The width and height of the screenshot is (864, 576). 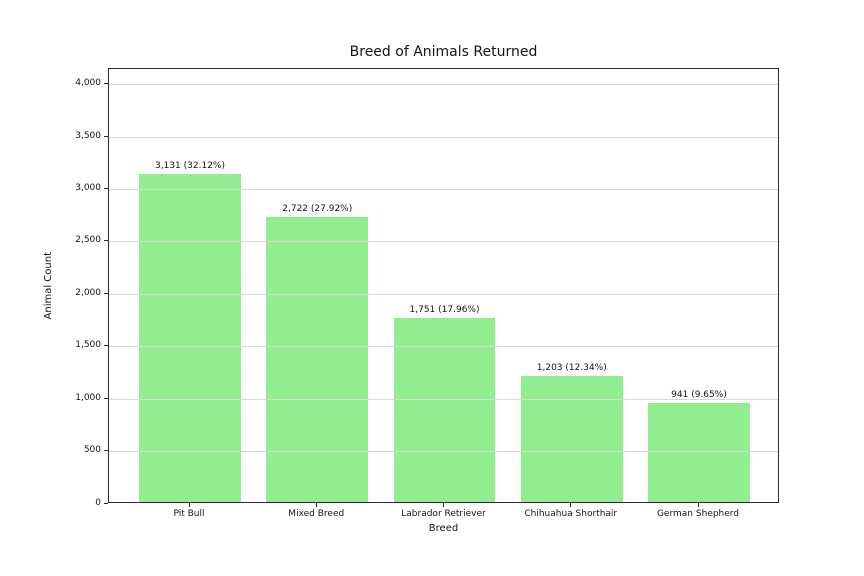 I want to click on y-tick-label: 0, so click(x=98, y=502).